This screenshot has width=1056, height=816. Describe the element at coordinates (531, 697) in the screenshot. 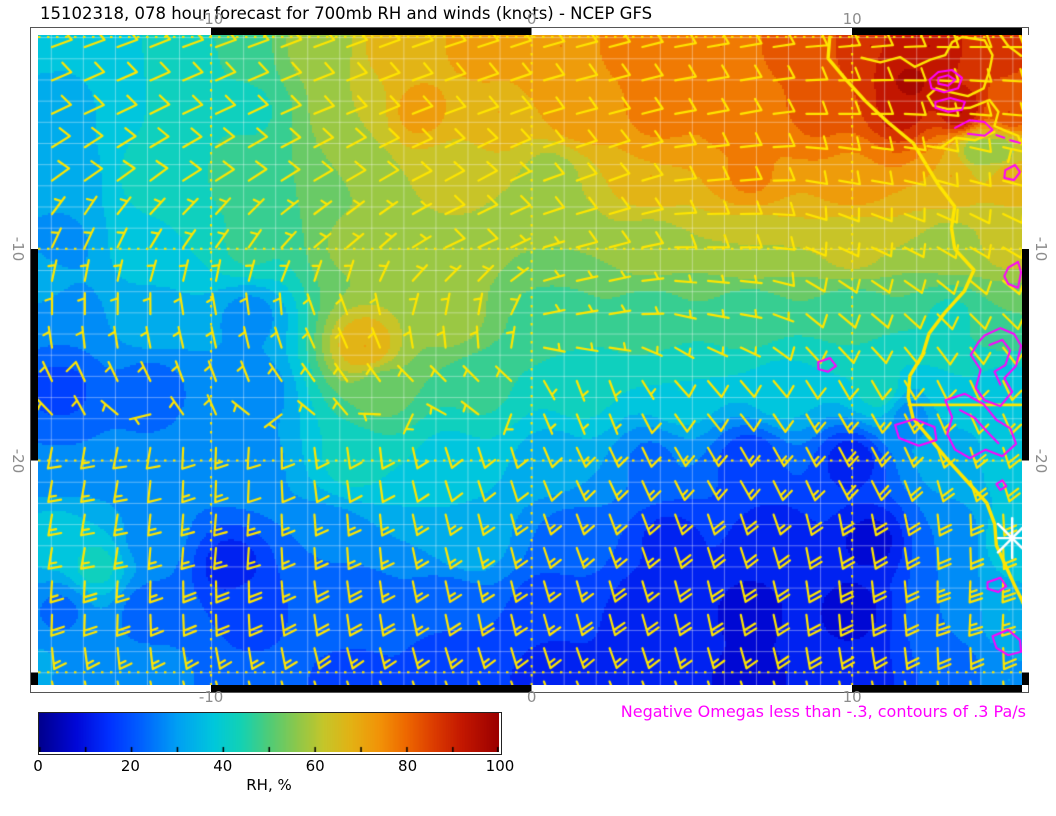

I see `lon-tick-label-bottom: 0` at that location.